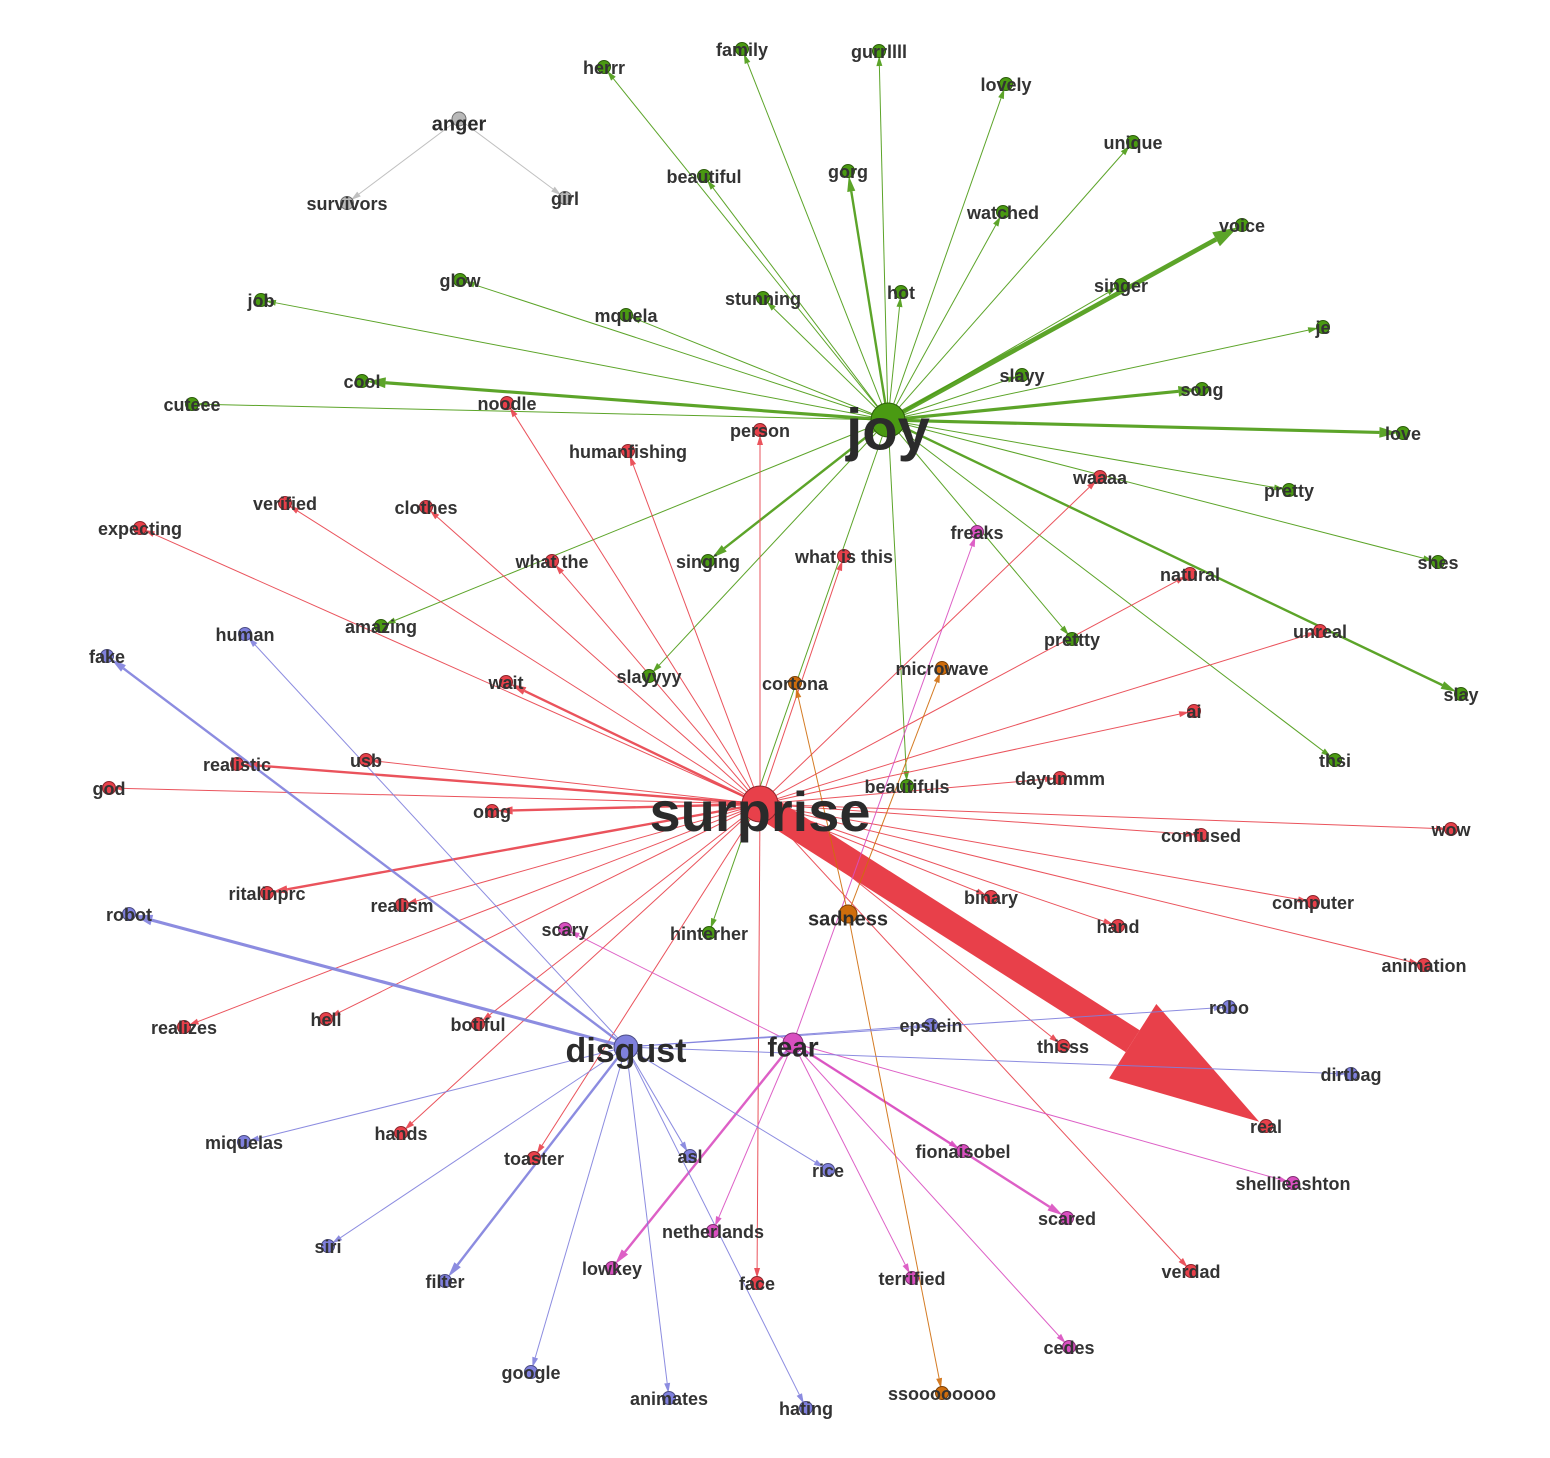 The image size is (1550, 1458). Describe the element at coordinates (506, 682) in the screenshot. I see `node-wait` at that location.